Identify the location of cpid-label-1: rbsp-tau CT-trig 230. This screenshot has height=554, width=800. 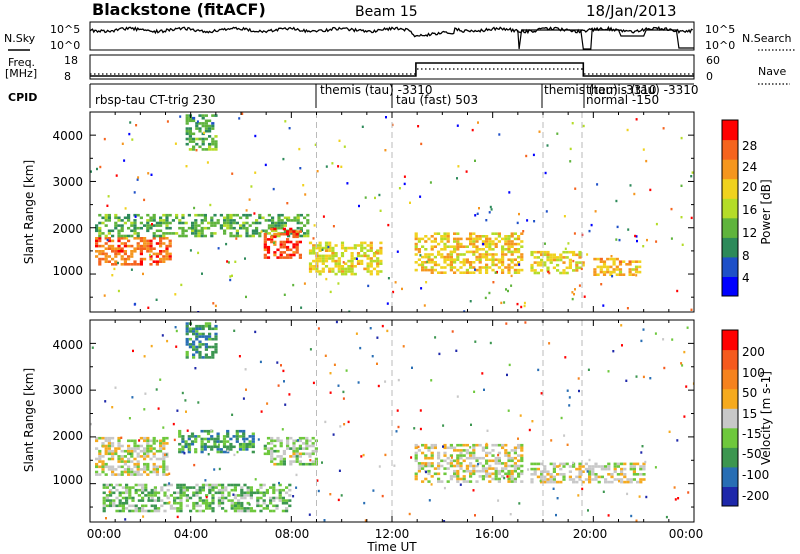
(155, 100).